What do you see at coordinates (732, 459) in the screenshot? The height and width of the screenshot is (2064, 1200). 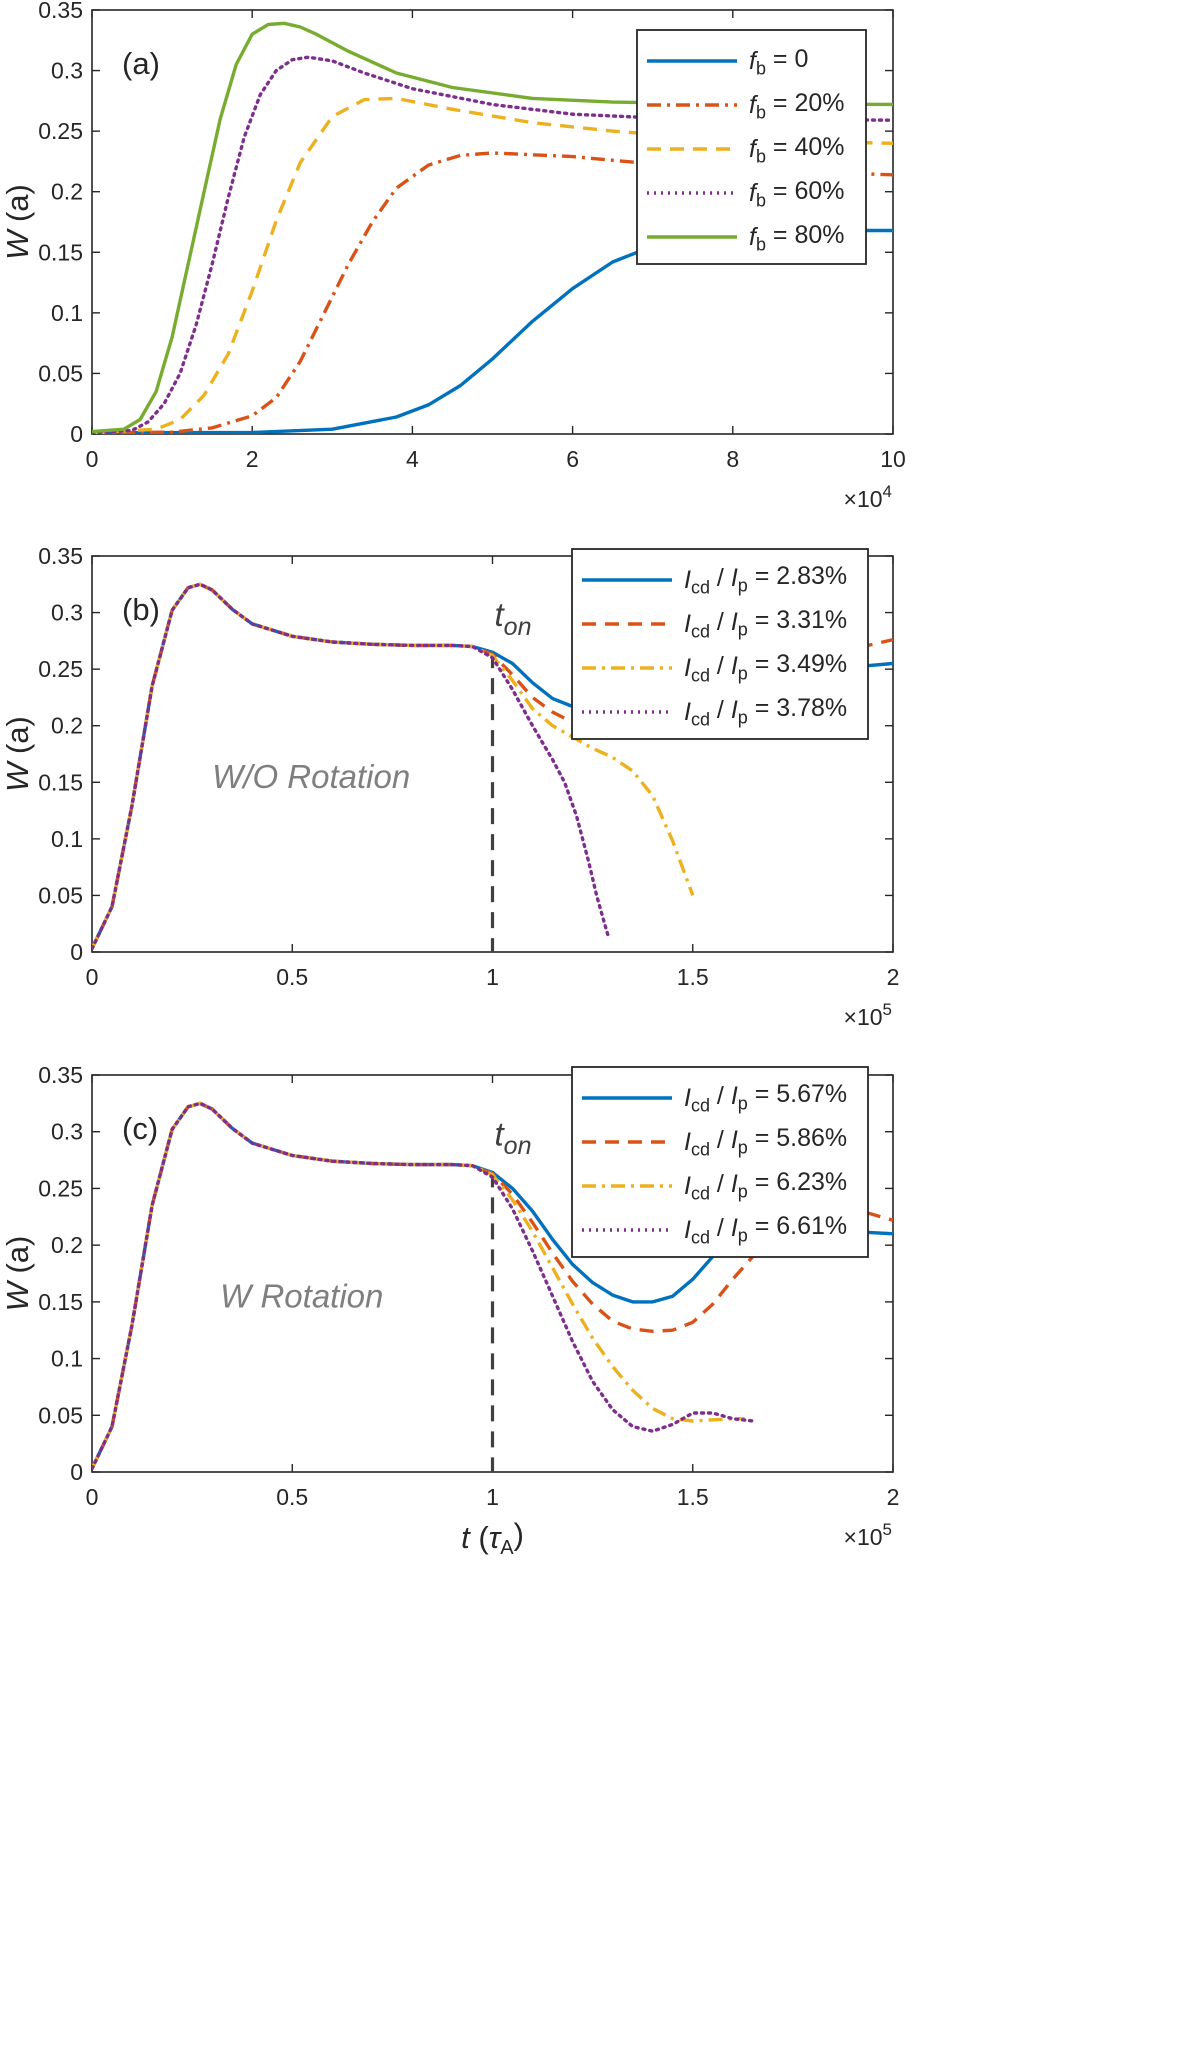 I see `x-tick-label: 8` at bounding box center [732, 459].